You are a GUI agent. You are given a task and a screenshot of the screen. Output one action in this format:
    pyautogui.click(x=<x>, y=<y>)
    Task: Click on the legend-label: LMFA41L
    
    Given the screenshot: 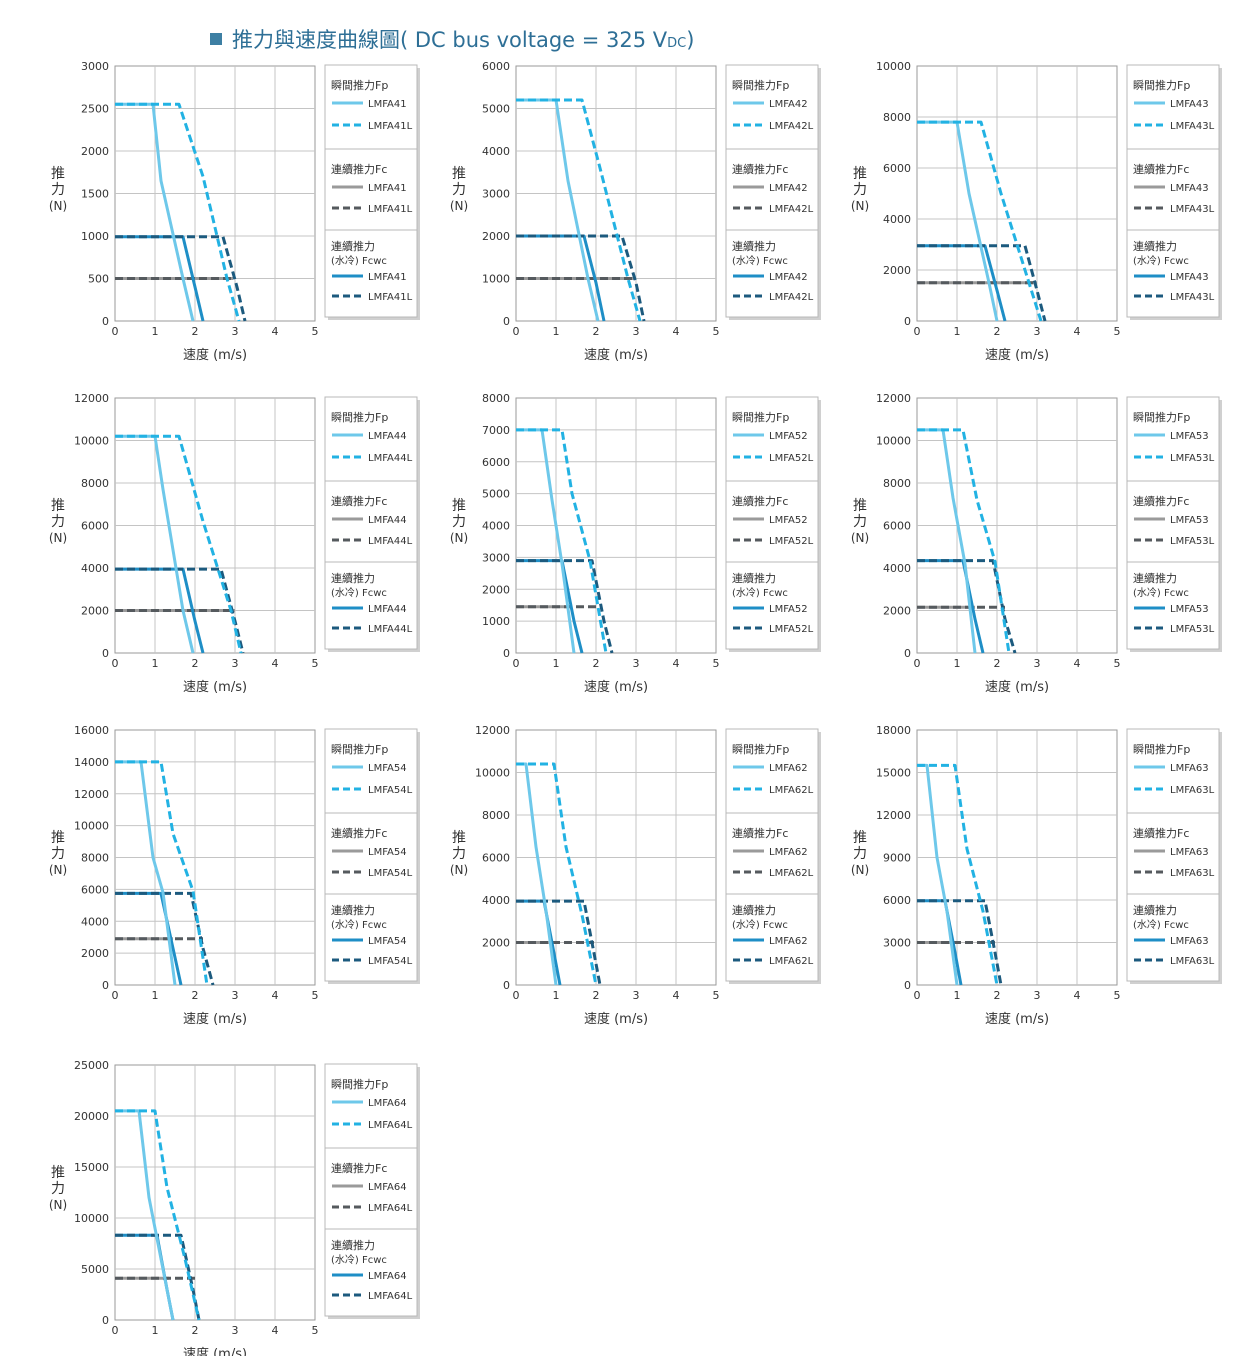 What is the action you would take?
    pyautogui.click(x=390, y=209)
    